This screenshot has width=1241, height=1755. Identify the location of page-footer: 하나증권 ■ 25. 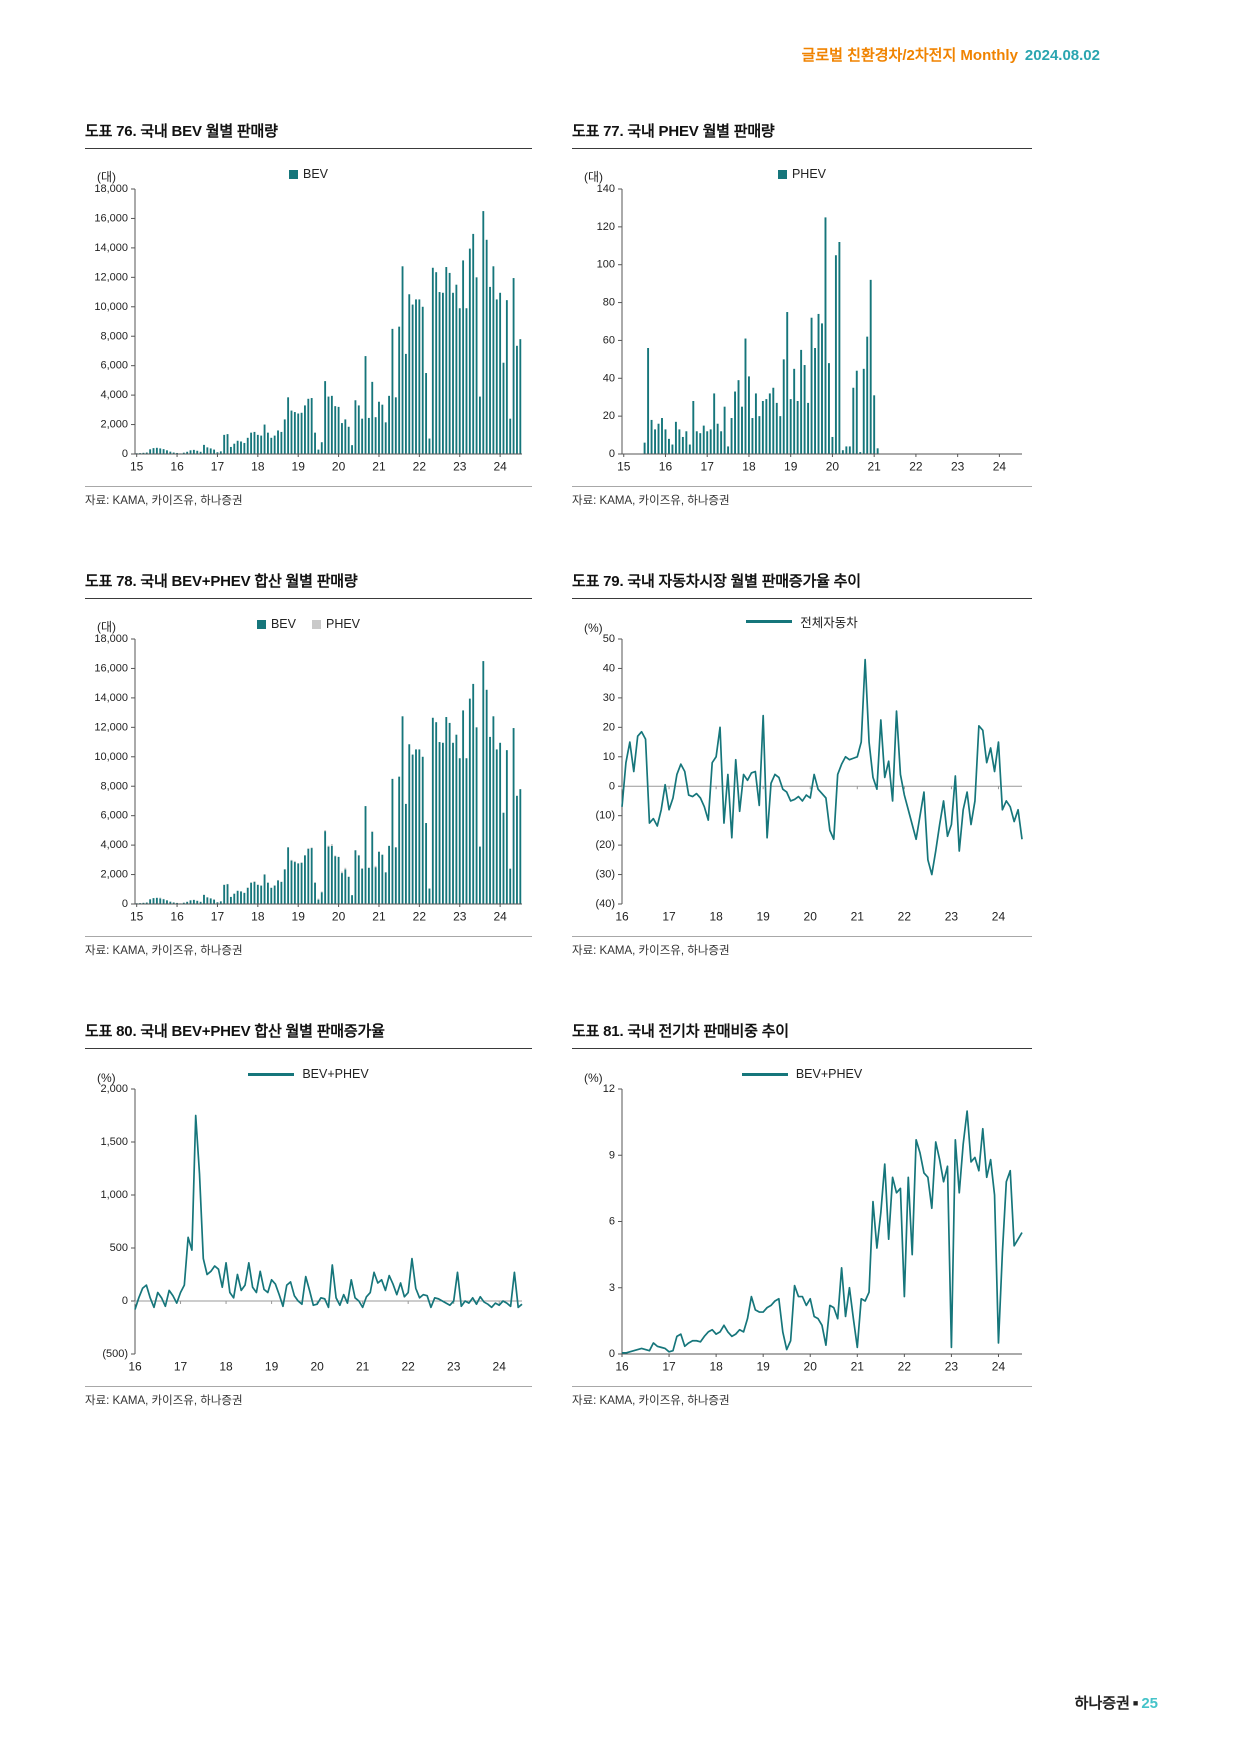
(1116, 1702).